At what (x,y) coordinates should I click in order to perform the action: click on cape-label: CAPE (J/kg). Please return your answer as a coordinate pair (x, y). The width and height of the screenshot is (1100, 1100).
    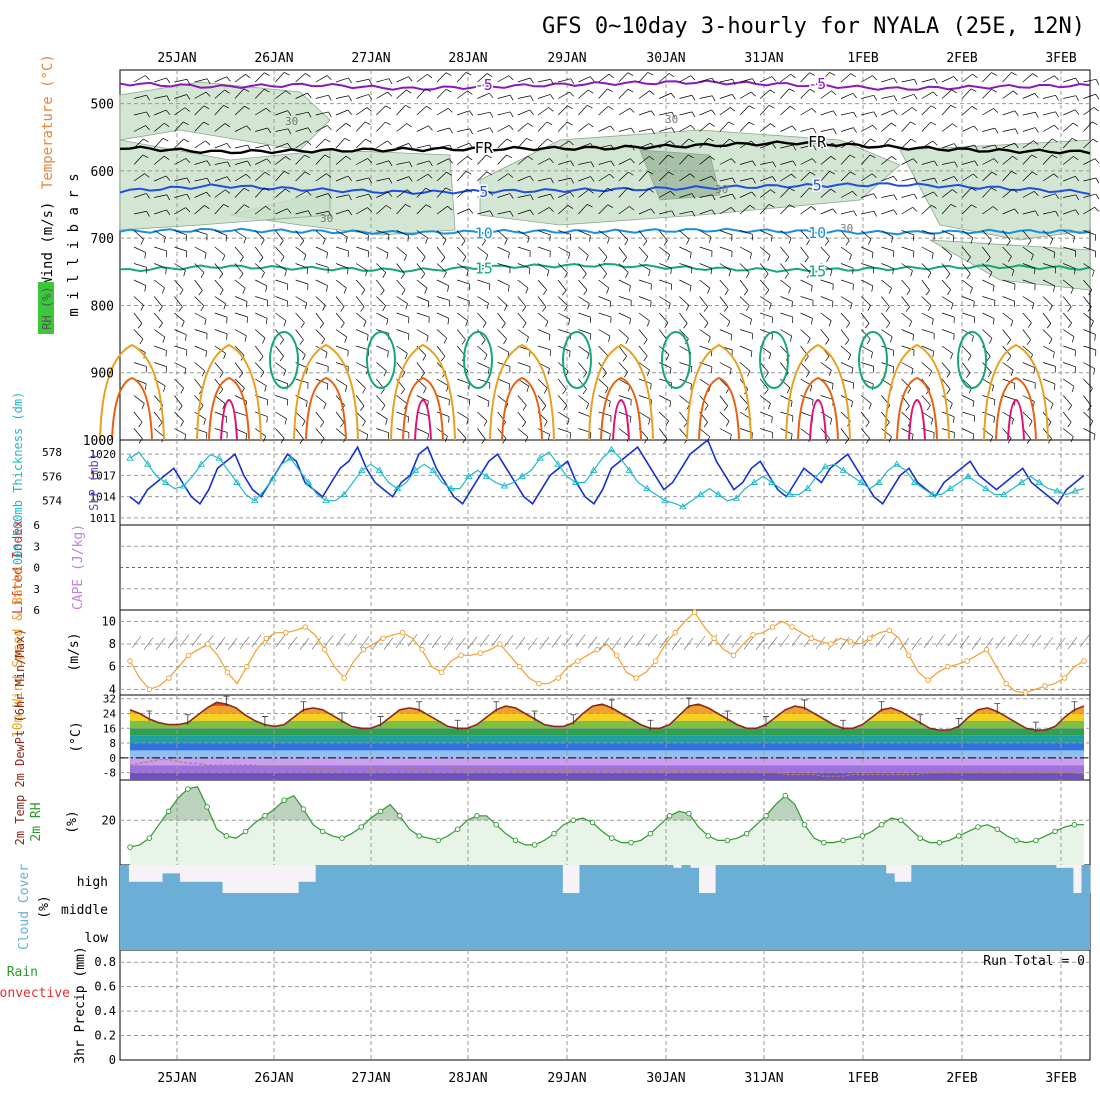
    Looking at the image, I should click on (78, 567).